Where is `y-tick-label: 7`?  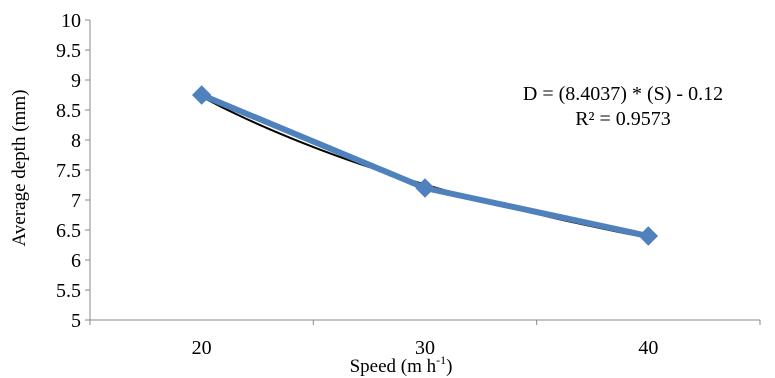
y-tick-label: 7 is located at coordinates (76, 201).